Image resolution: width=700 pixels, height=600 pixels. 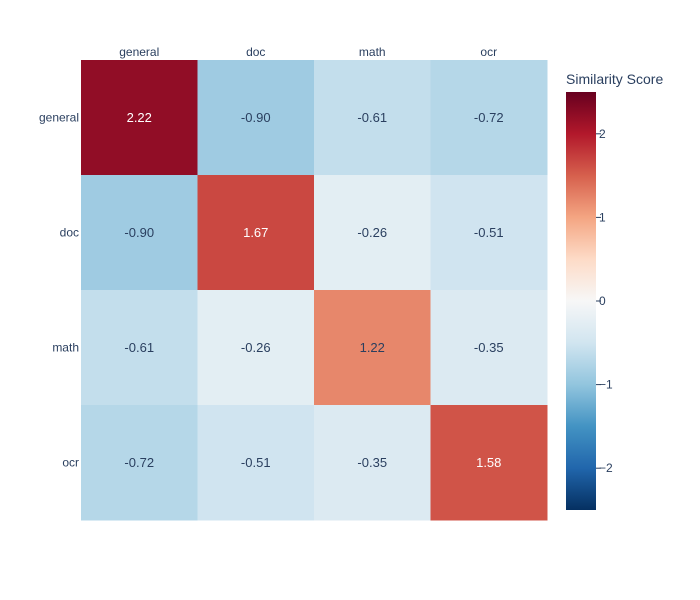 What do you see at coordinates (70, 463) in the screenshot?
I see `y-tick-label: ocr` at bounding box center [70, 463].